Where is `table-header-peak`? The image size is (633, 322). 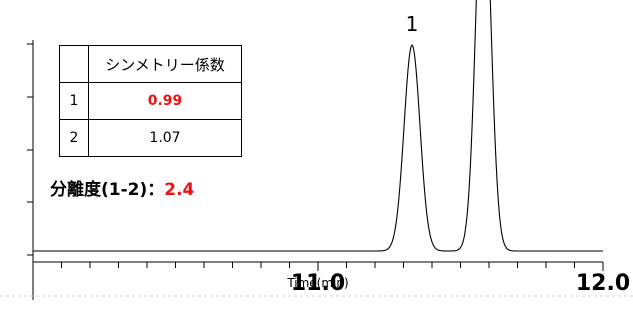
table-header-peak is located at coordinates (74, 64).